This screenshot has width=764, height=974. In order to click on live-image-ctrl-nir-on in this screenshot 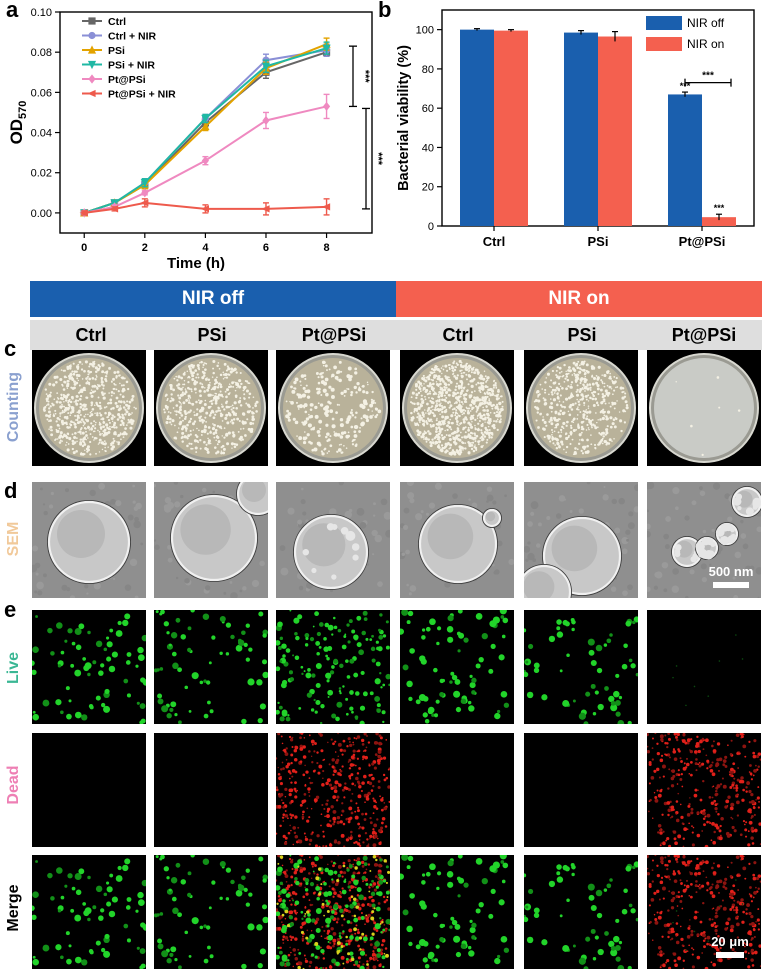, I will do `click(457, 667)`.